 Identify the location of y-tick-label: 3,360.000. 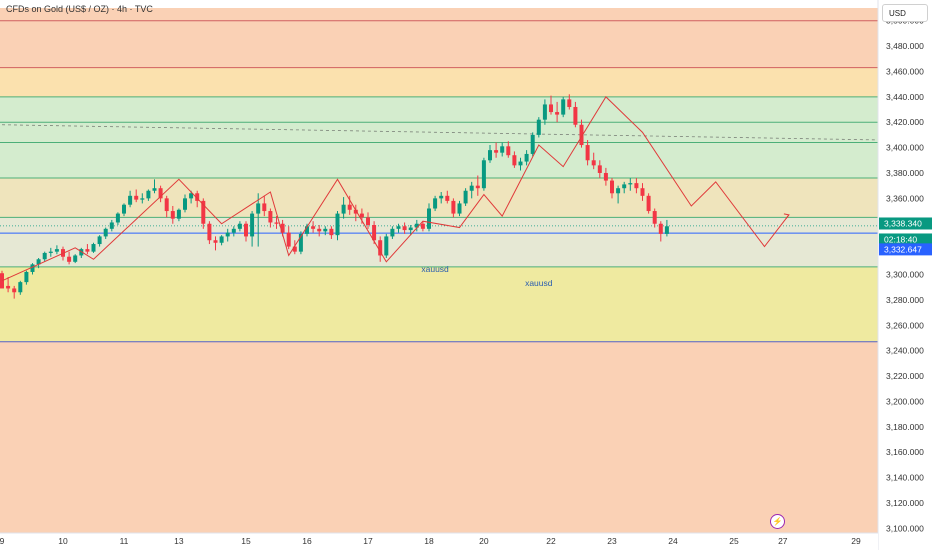
(905, 198).